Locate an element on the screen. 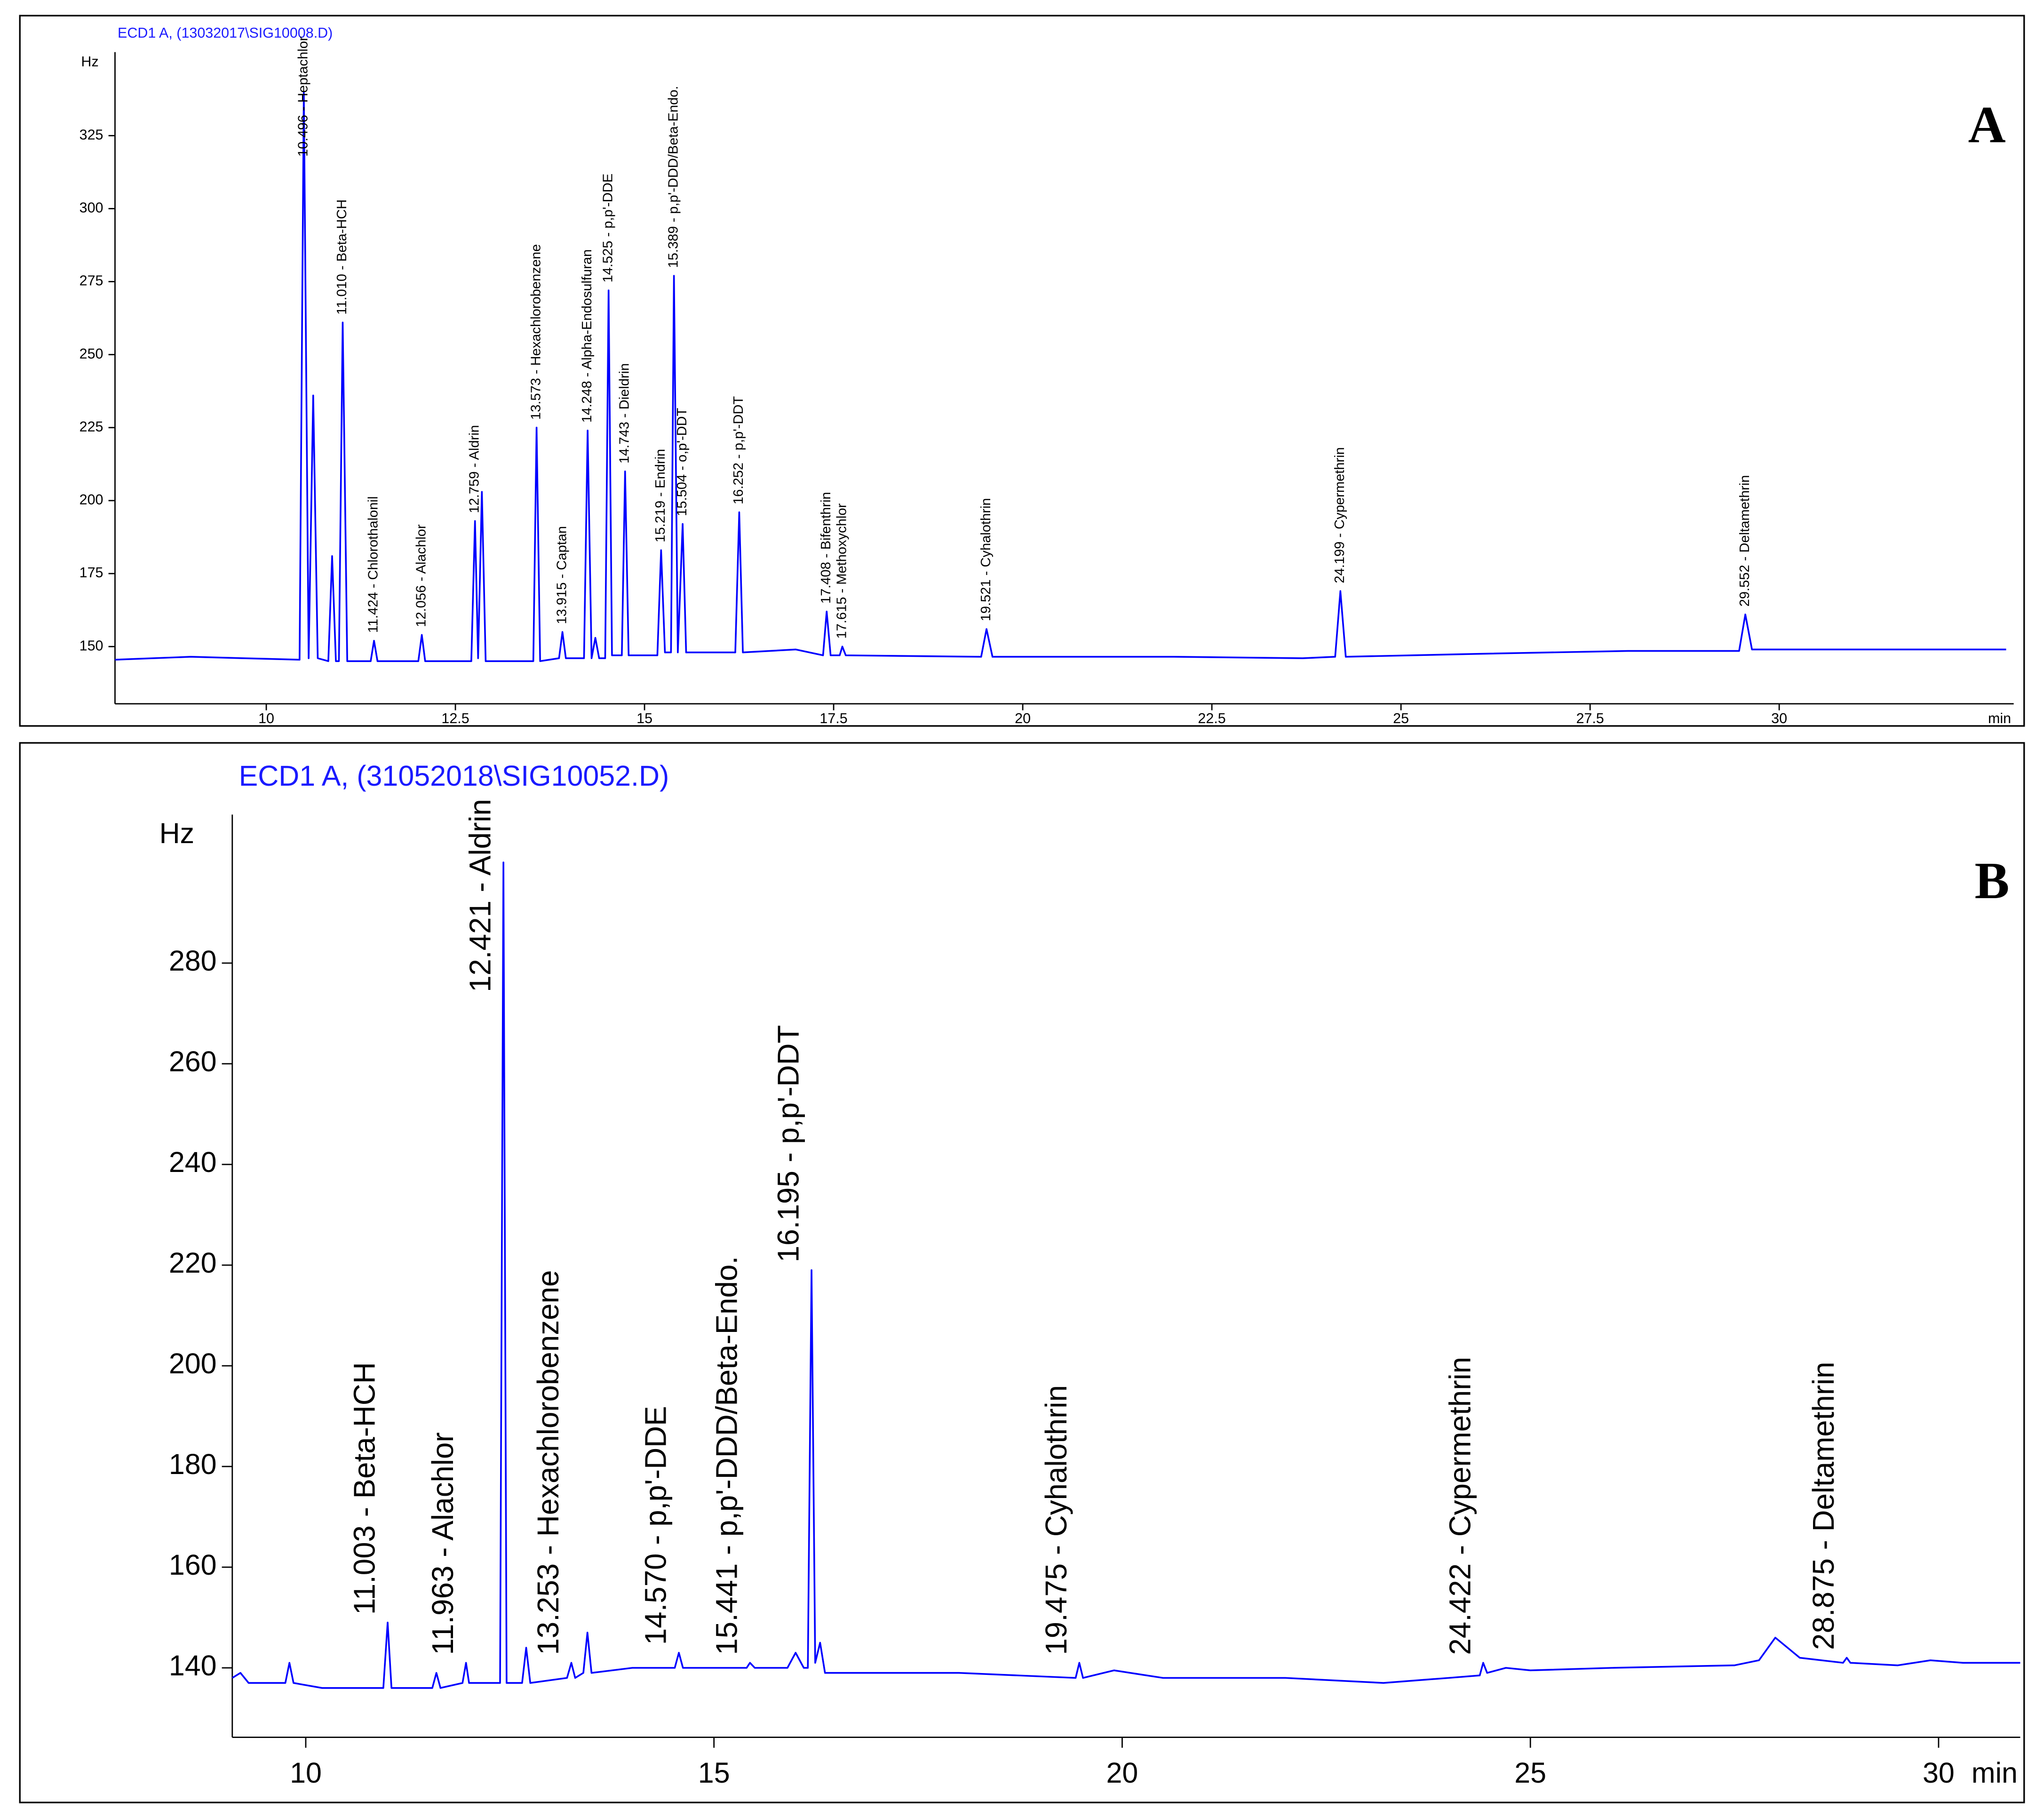  peak-label: 16.195 - p,p'-DDT is located at coordinates (788, 1144).